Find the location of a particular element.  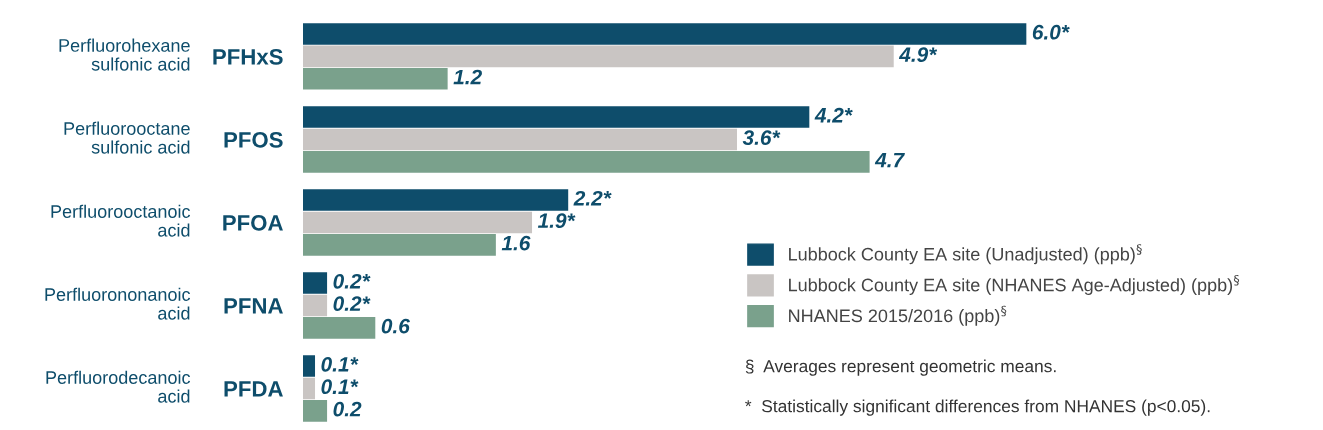

legend-label: Lubbock County EA site (Unadjusted) (ppb)$^{§}$ is located at coordinates (965, 254).